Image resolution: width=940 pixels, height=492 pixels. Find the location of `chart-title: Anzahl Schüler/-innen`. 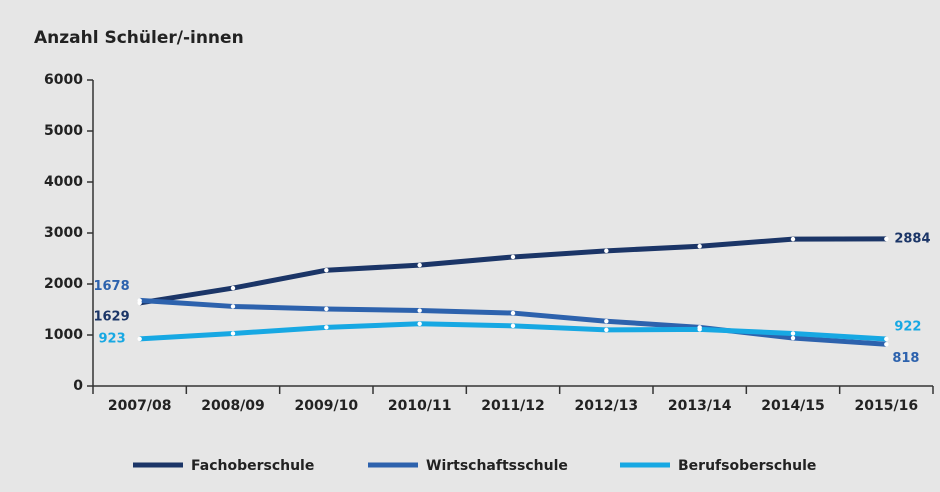

chart-title: Anzahl Schüler/-innen is located at coordinates (139, 38).